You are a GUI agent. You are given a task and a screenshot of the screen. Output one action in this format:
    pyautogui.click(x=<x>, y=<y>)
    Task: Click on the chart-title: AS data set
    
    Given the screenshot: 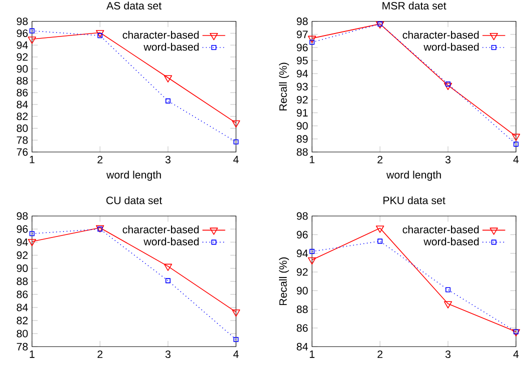 What is the action you would take?
    pyautogui.click(x=134, y=6)
    